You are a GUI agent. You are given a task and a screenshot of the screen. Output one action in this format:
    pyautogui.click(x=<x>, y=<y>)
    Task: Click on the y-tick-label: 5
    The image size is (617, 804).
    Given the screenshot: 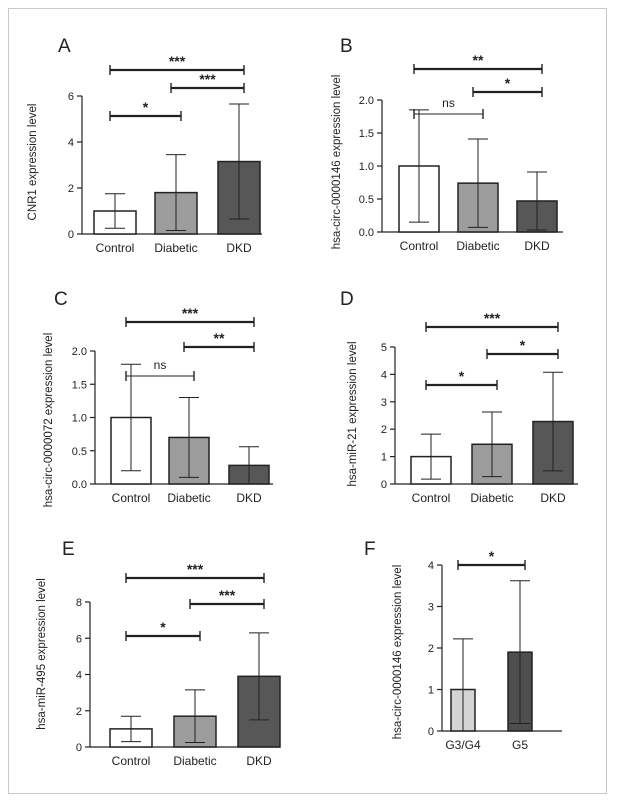 What is the action you would take?
    pyautogui.click(x=384, y=348)
    